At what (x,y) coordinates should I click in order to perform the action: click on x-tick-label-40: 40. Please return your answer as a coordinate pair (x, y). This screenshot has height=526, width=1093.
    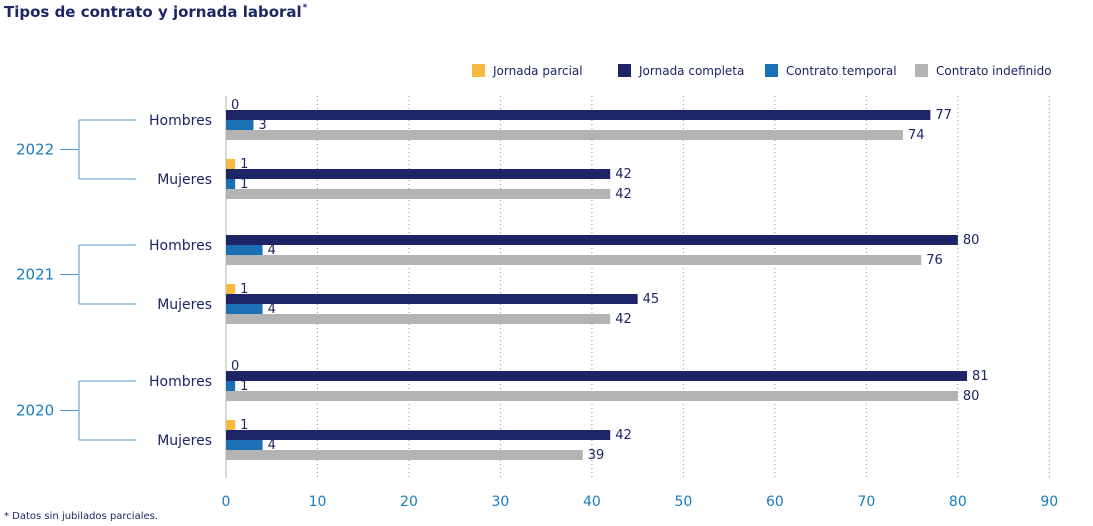
    Looking at the image, I should click on (592, 502).